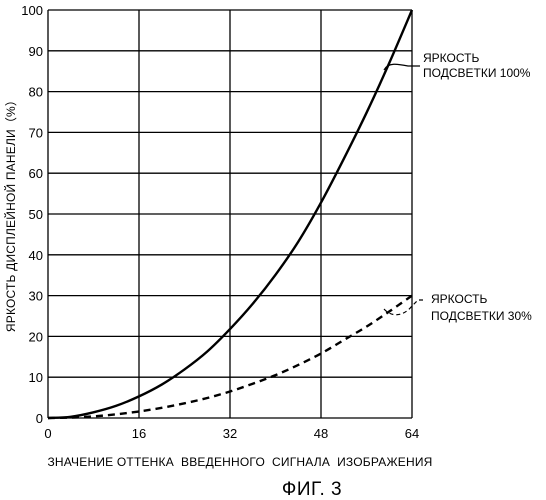 This screenshot has width=546, height=500. What do you see at coordinates (459, 299) in the screenshot?
I see `annotation-backlight-30-line1: ЯРКОСТЬ` at bounding box center [459, 299].